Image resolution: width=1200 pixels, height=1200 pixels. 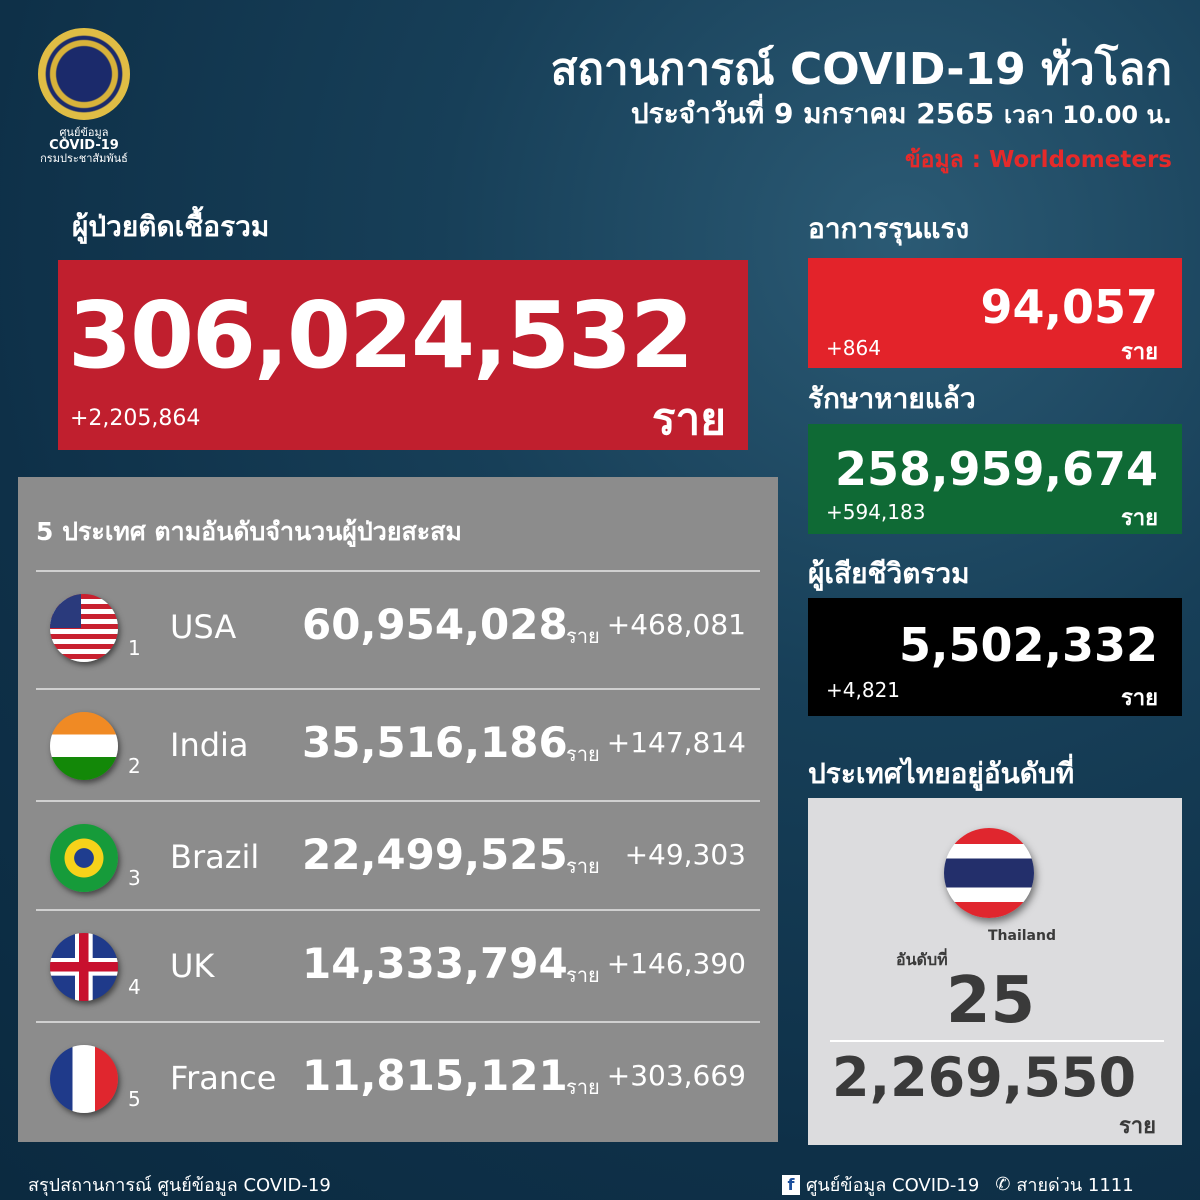 I want to click on recovered-label: รักษาหายแล้ว, so click(x=892, y=398).